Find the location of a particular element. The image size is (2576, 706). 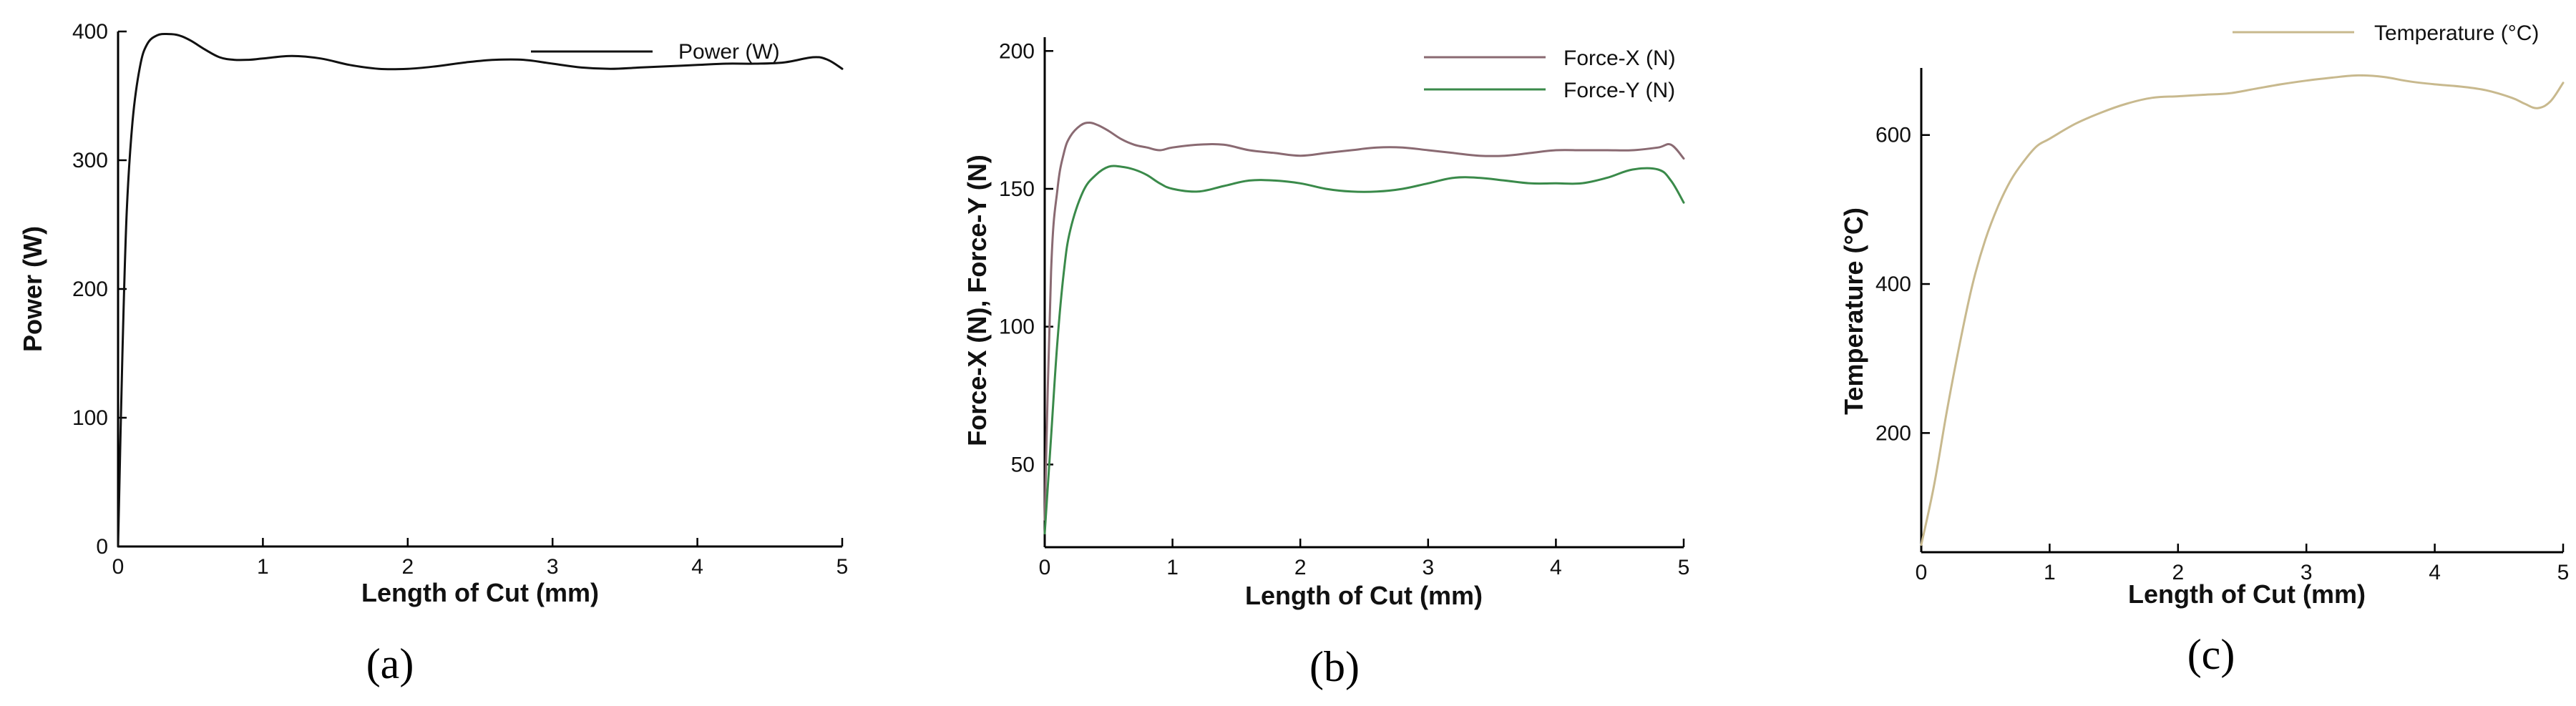

y-ticks-a: 0 100 200 300 400 is located at coordinates (100, 289).